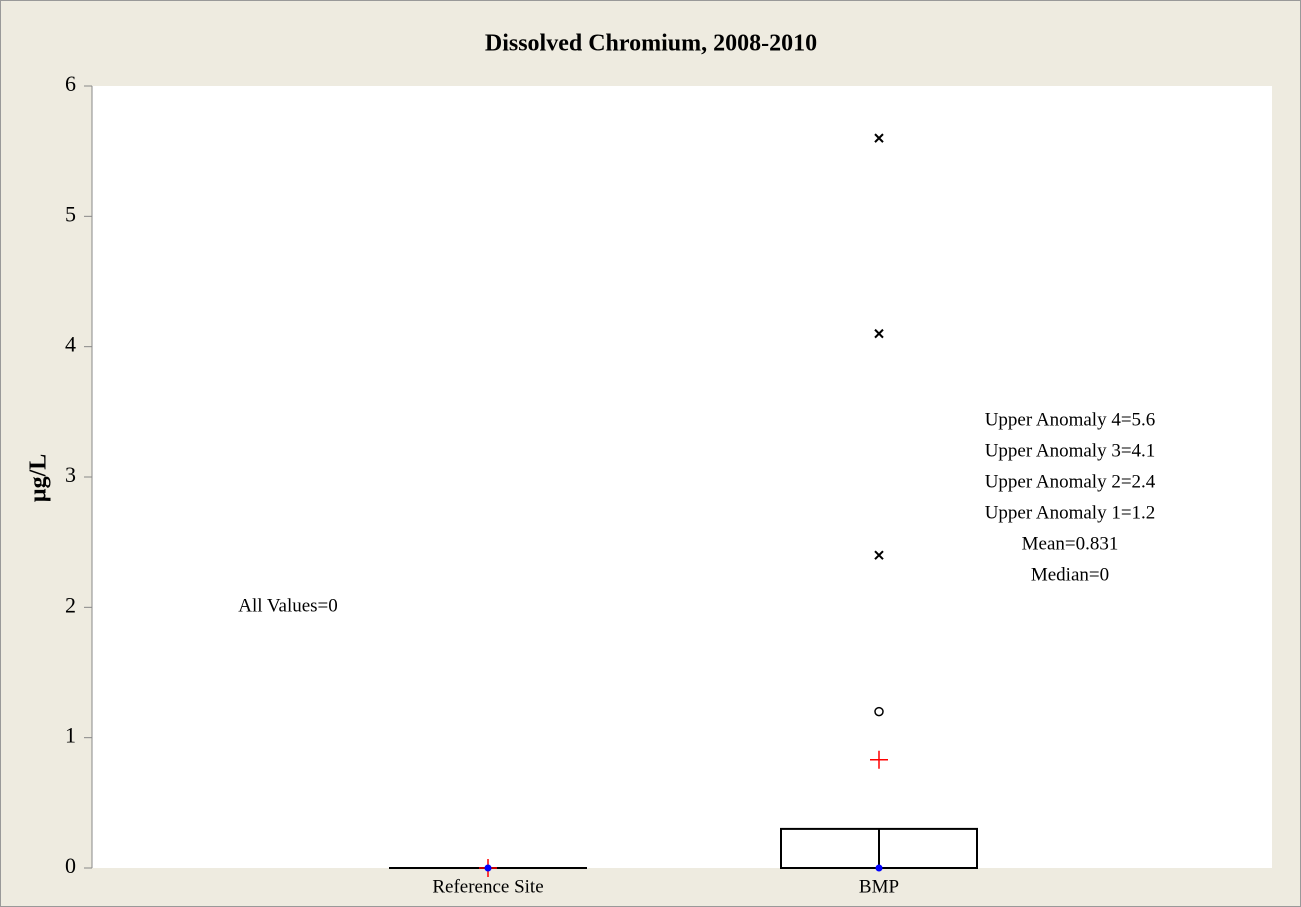 This screenshot has height=907, width=1301. What do you see at coordinates (39, 478) in the screenshot?
I see `y-axis-label: µg/L` at bounding box center [39, 478].